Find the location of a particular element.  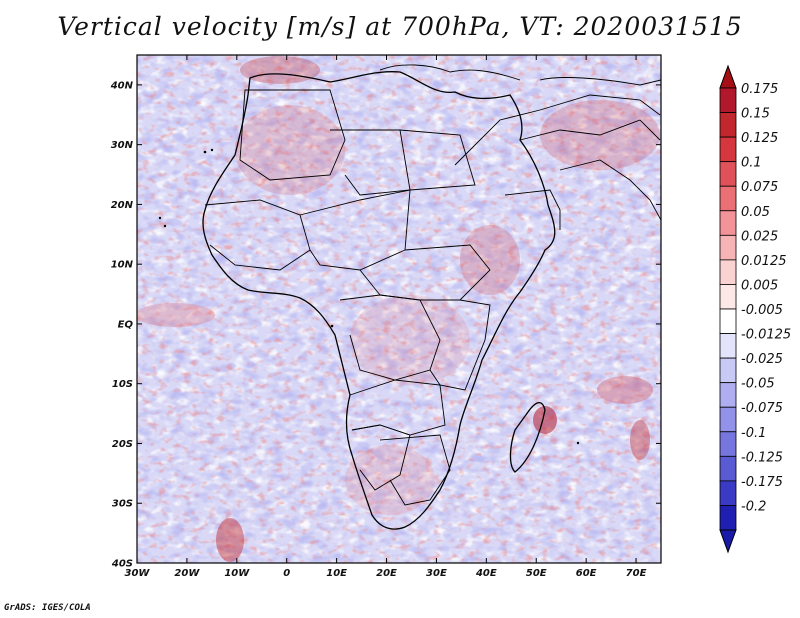

colorbar-label: 0.1 is located at coordinates (751, 163).